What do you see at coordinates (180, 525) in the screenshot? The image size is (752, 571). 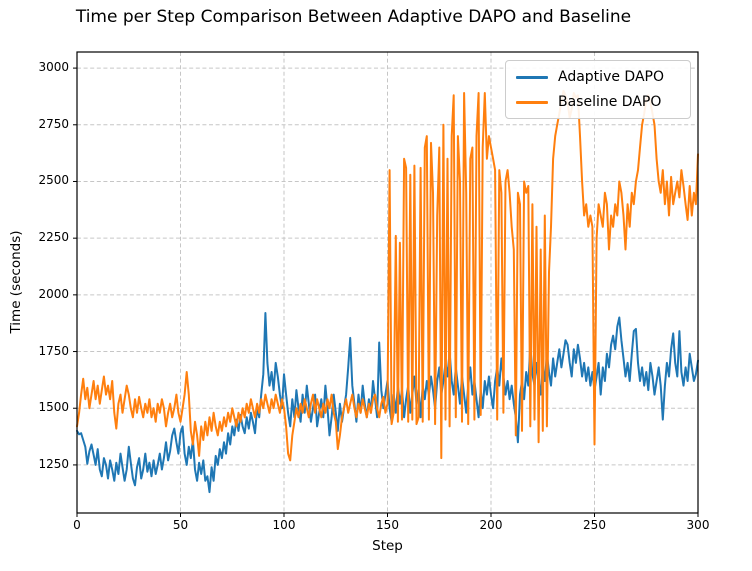 I see `x-tick-label: 50` at bounding box center [180, 525].